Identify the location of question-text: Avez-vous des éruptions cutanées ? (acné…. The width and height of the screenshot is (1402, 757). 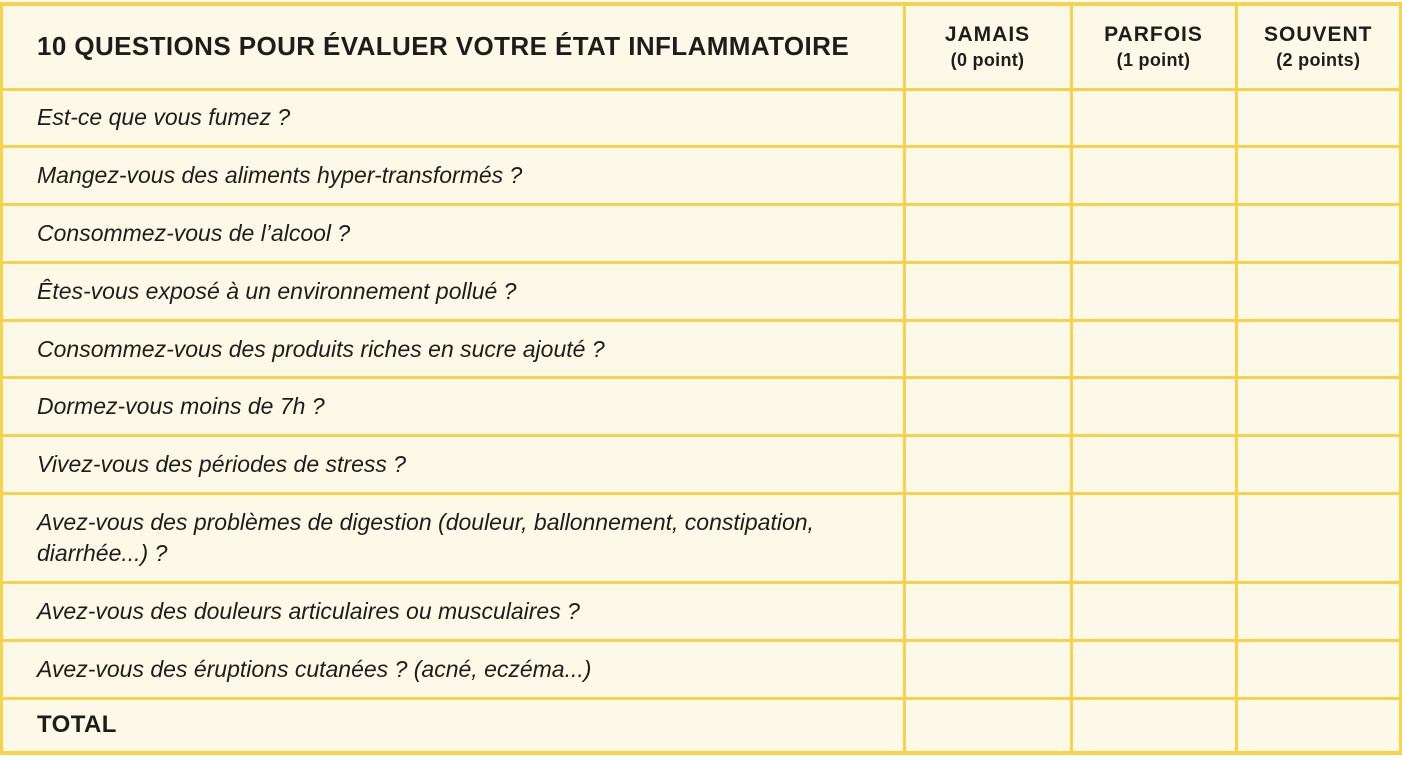
(453, 669).